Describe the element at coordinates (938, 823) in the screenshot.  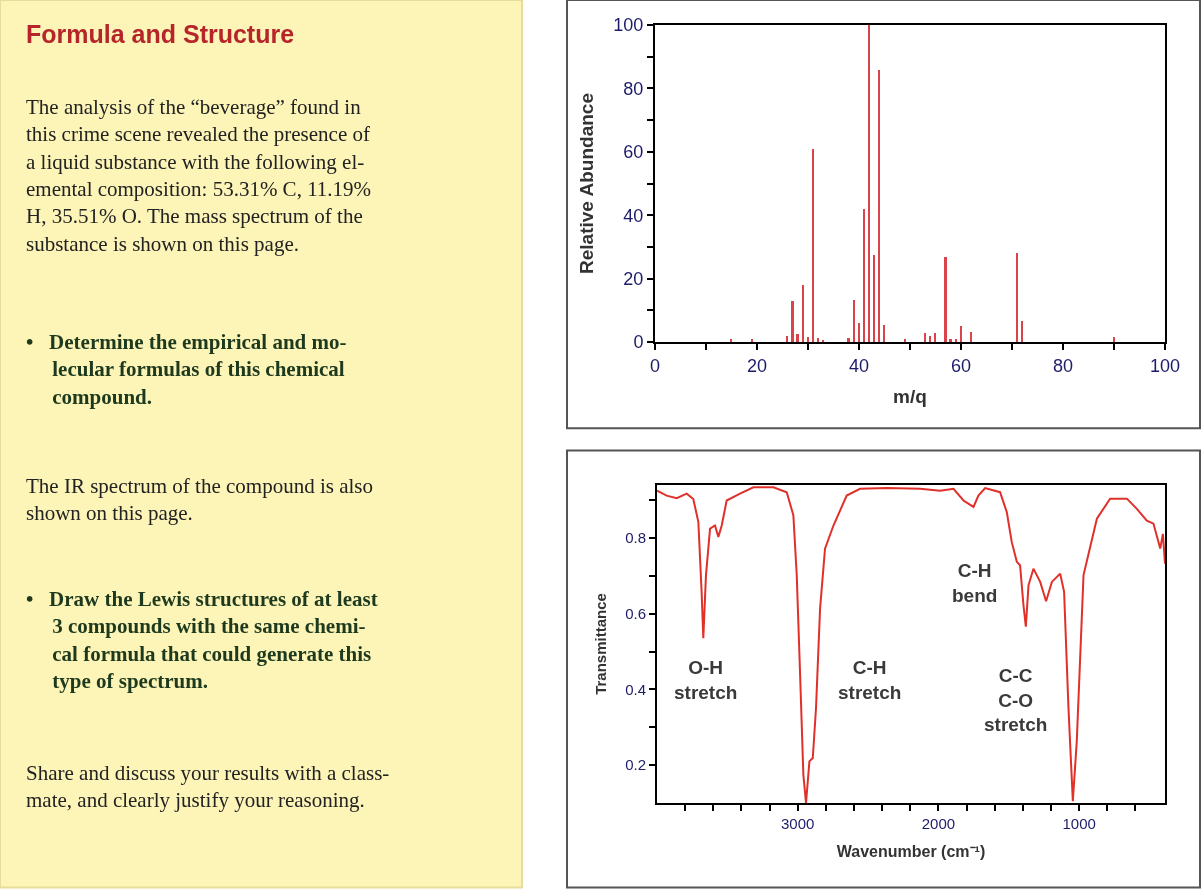
I see `x-tick-label: 2000` at that location.